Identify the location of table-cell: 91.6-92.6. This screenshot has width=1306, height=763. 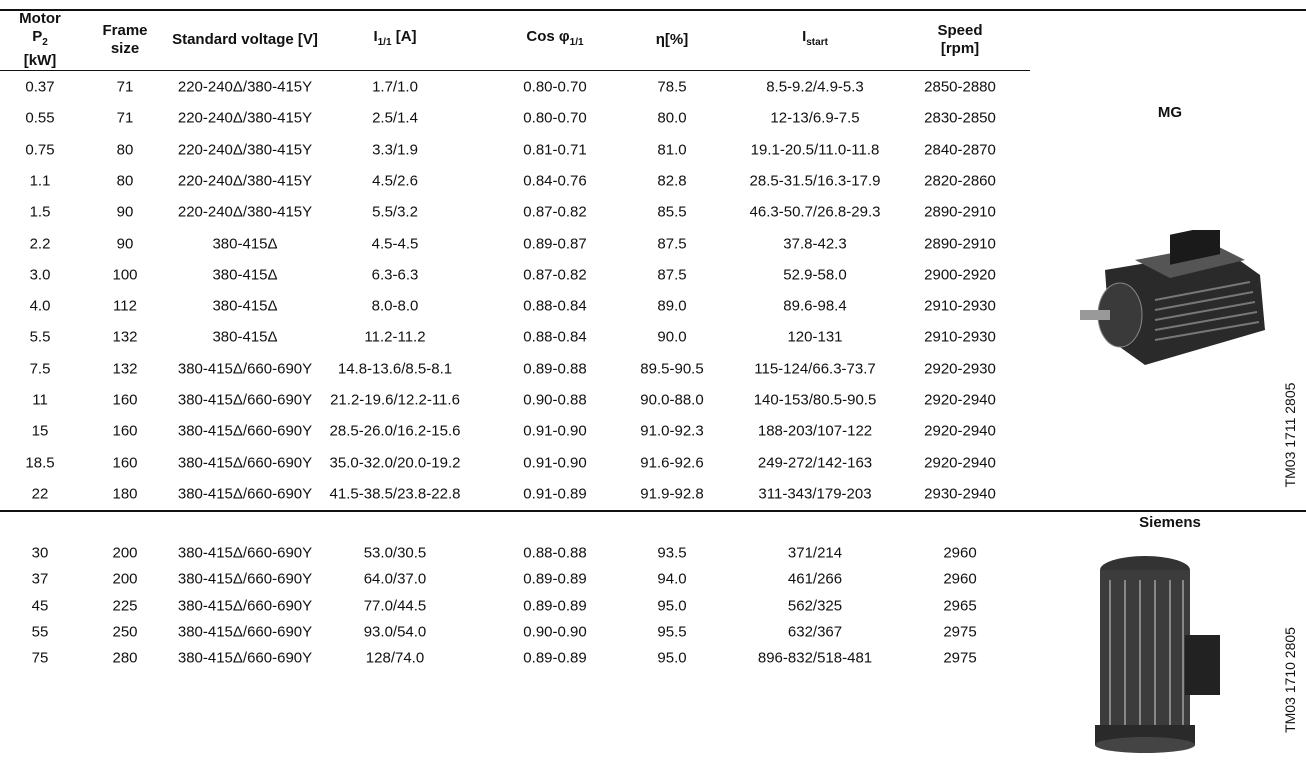
(672, 463).